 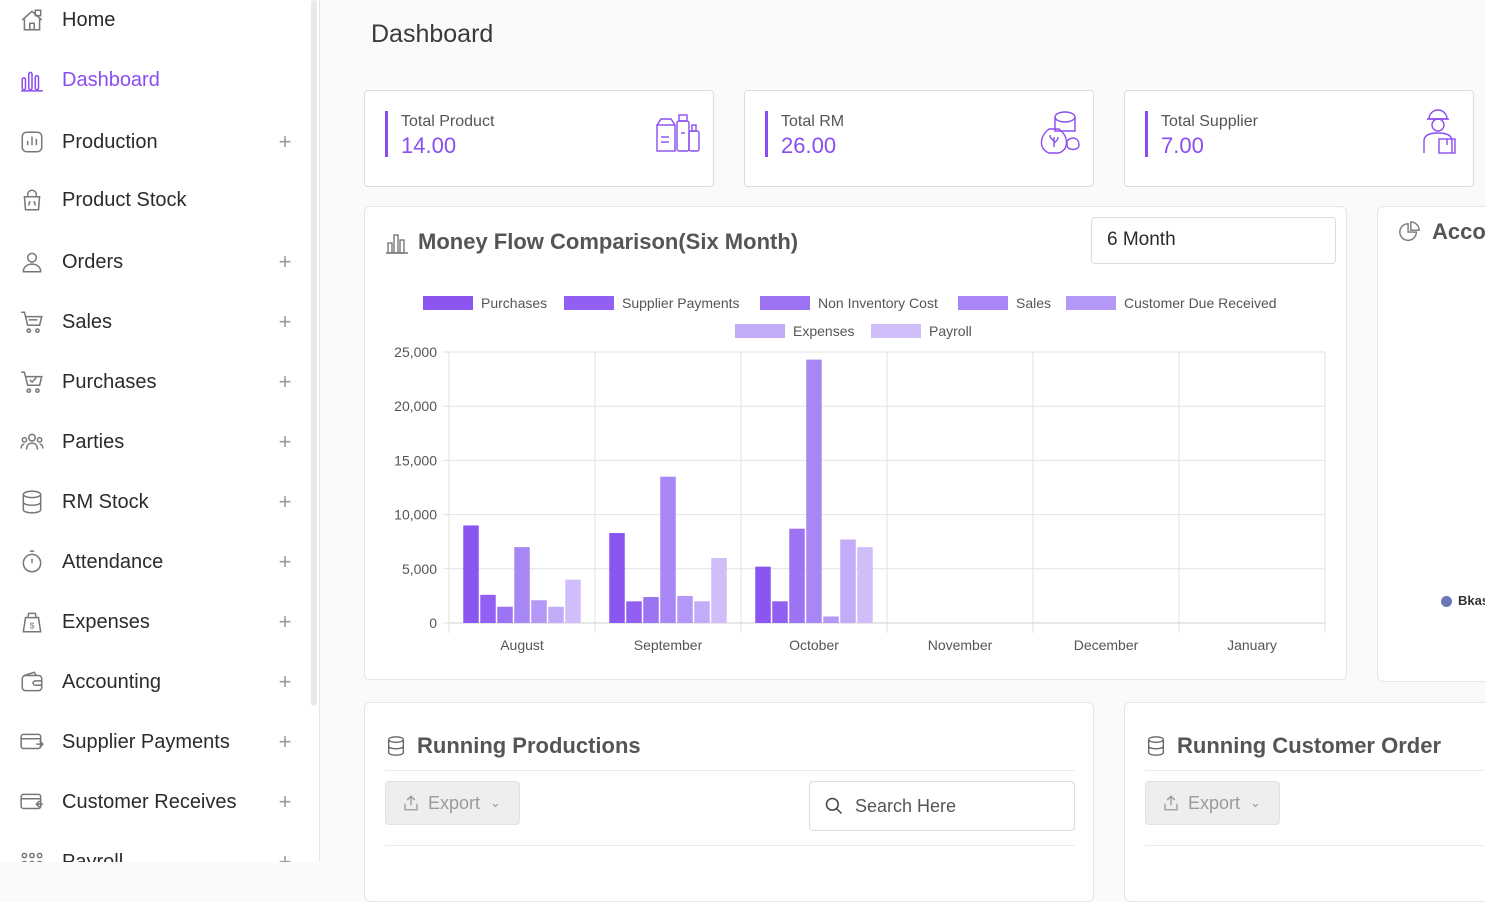 What do you see at coordinates (109, 381) in the screenshot?
I see `sidebar-item-label: Purchases` at bounding box center [109, 381].